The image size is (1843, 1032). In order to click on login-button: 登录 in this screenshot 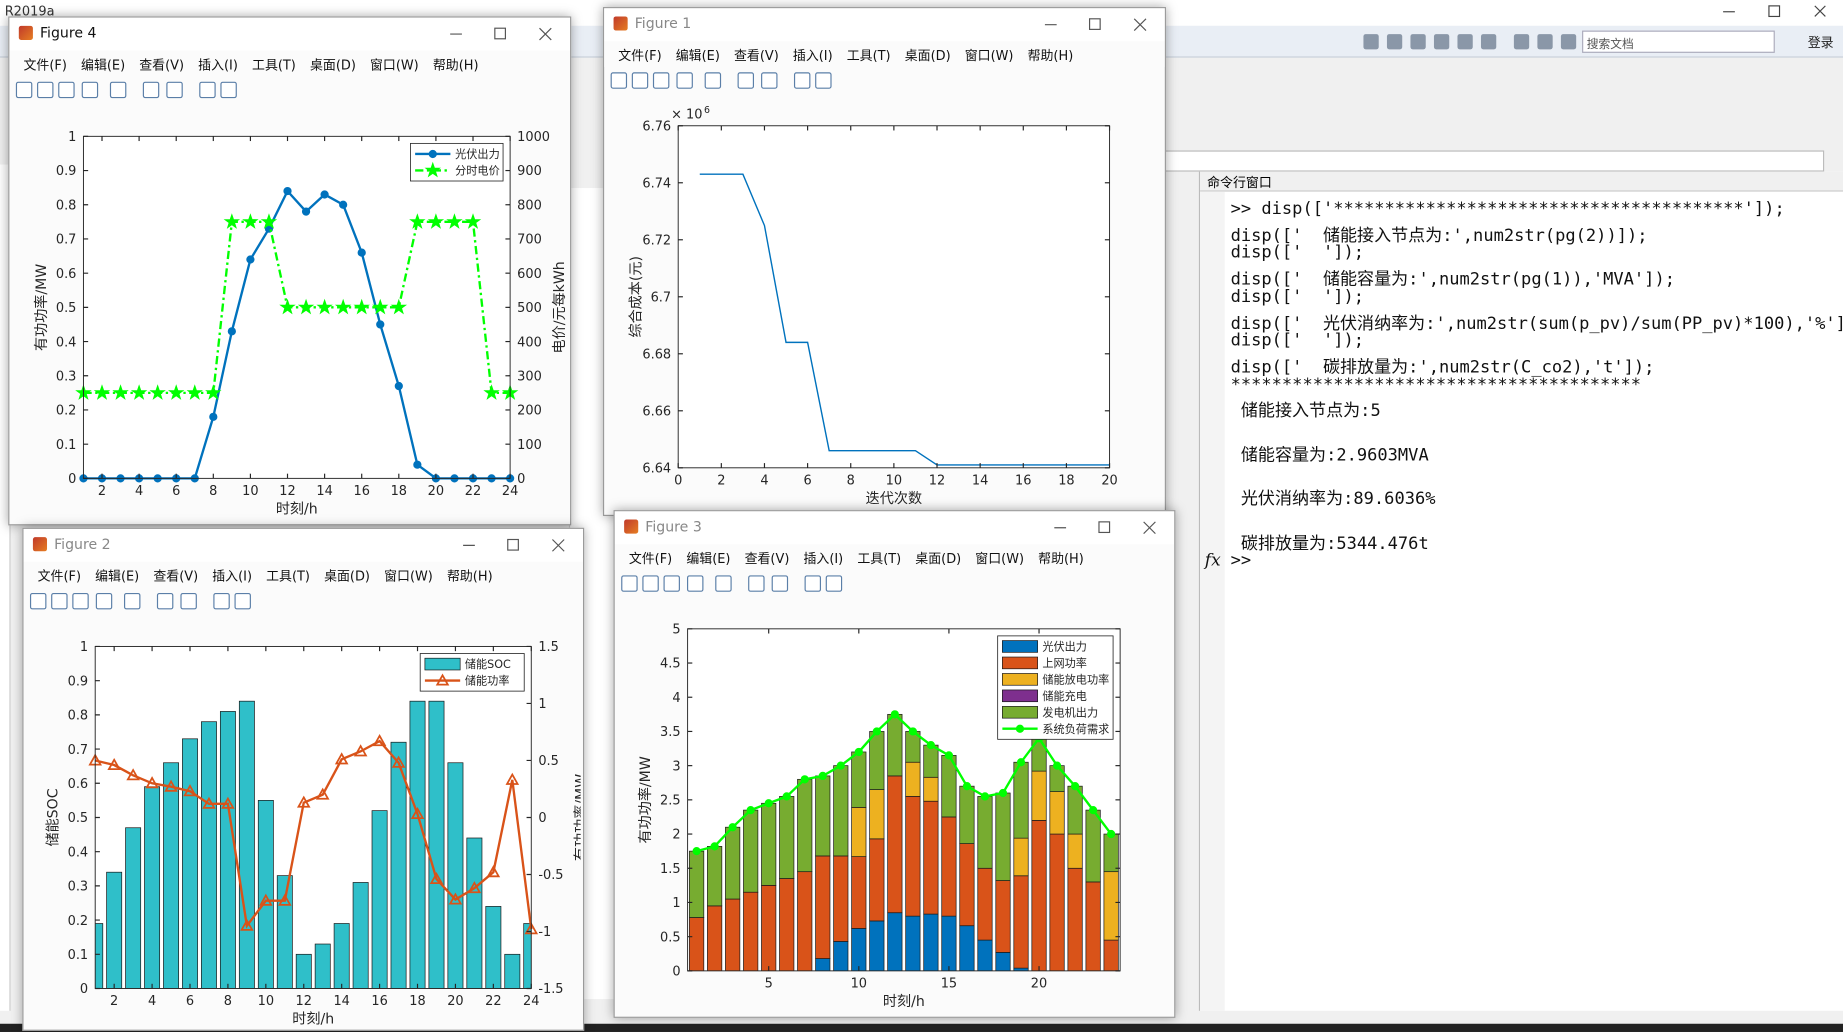, I will do `click(1820, 43)`.